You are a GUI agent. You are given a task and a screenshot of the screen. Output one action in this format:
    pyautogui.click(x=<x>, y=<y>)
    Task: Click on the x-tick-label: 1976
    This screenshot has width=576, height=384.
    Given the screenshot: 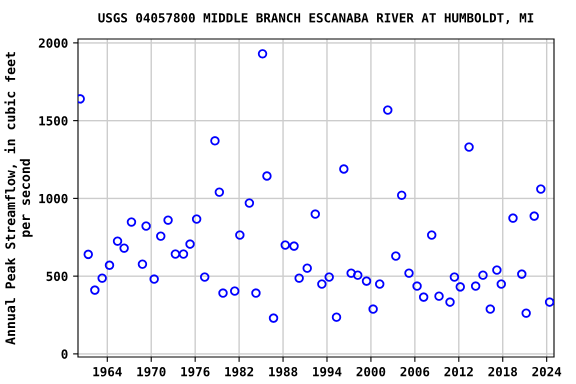 What is the action you would take?
    pyautogui.click(x=195, y=371)
    